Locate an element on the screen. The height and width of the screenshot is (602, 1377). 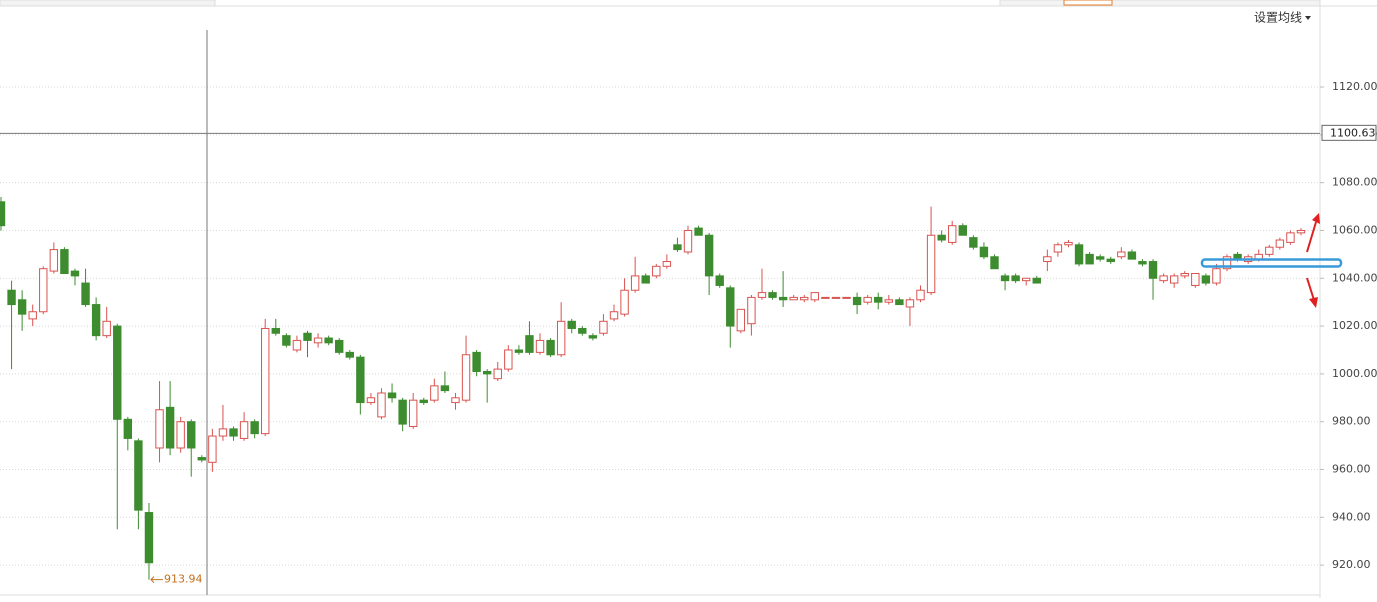
crosshair-label: 1100.63 is located at coordinates (1353, 132).